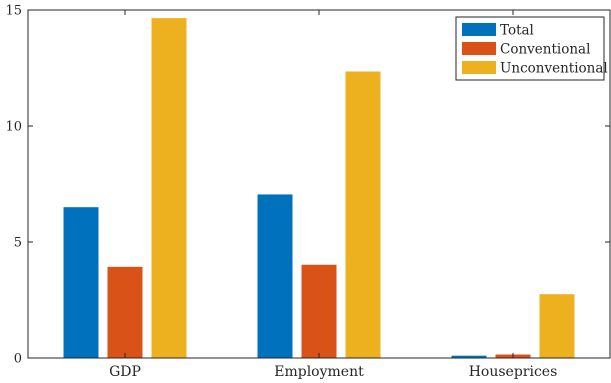 The image size is (611, 383). What do you see at coordinates (125, 372) in the screenshot?
I see `x-tick-label-gdp: GDP` at bounding box center [125, 372].